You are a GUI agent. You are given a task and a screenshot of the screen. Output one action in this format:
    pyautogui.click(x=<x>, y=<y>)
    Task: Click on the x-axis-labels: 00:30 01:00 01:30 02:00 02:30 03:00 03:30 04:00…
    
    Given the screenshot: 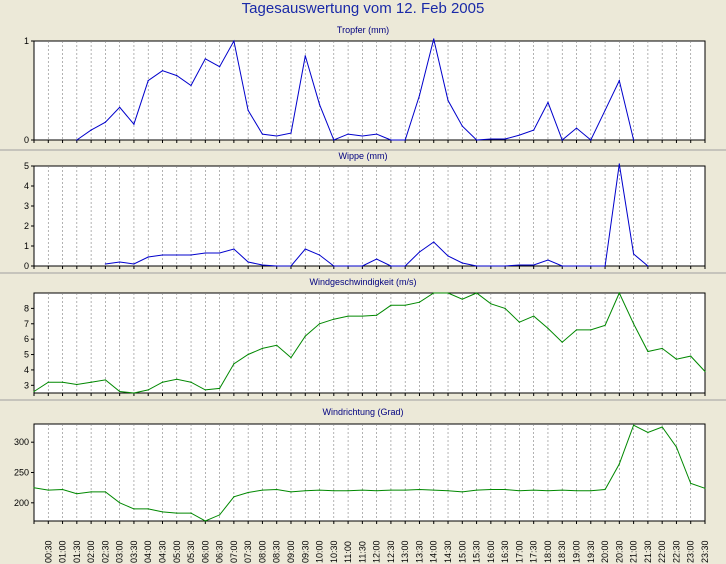 What is the action you would take?
    pyautogui.click(x=376, y=551)
    